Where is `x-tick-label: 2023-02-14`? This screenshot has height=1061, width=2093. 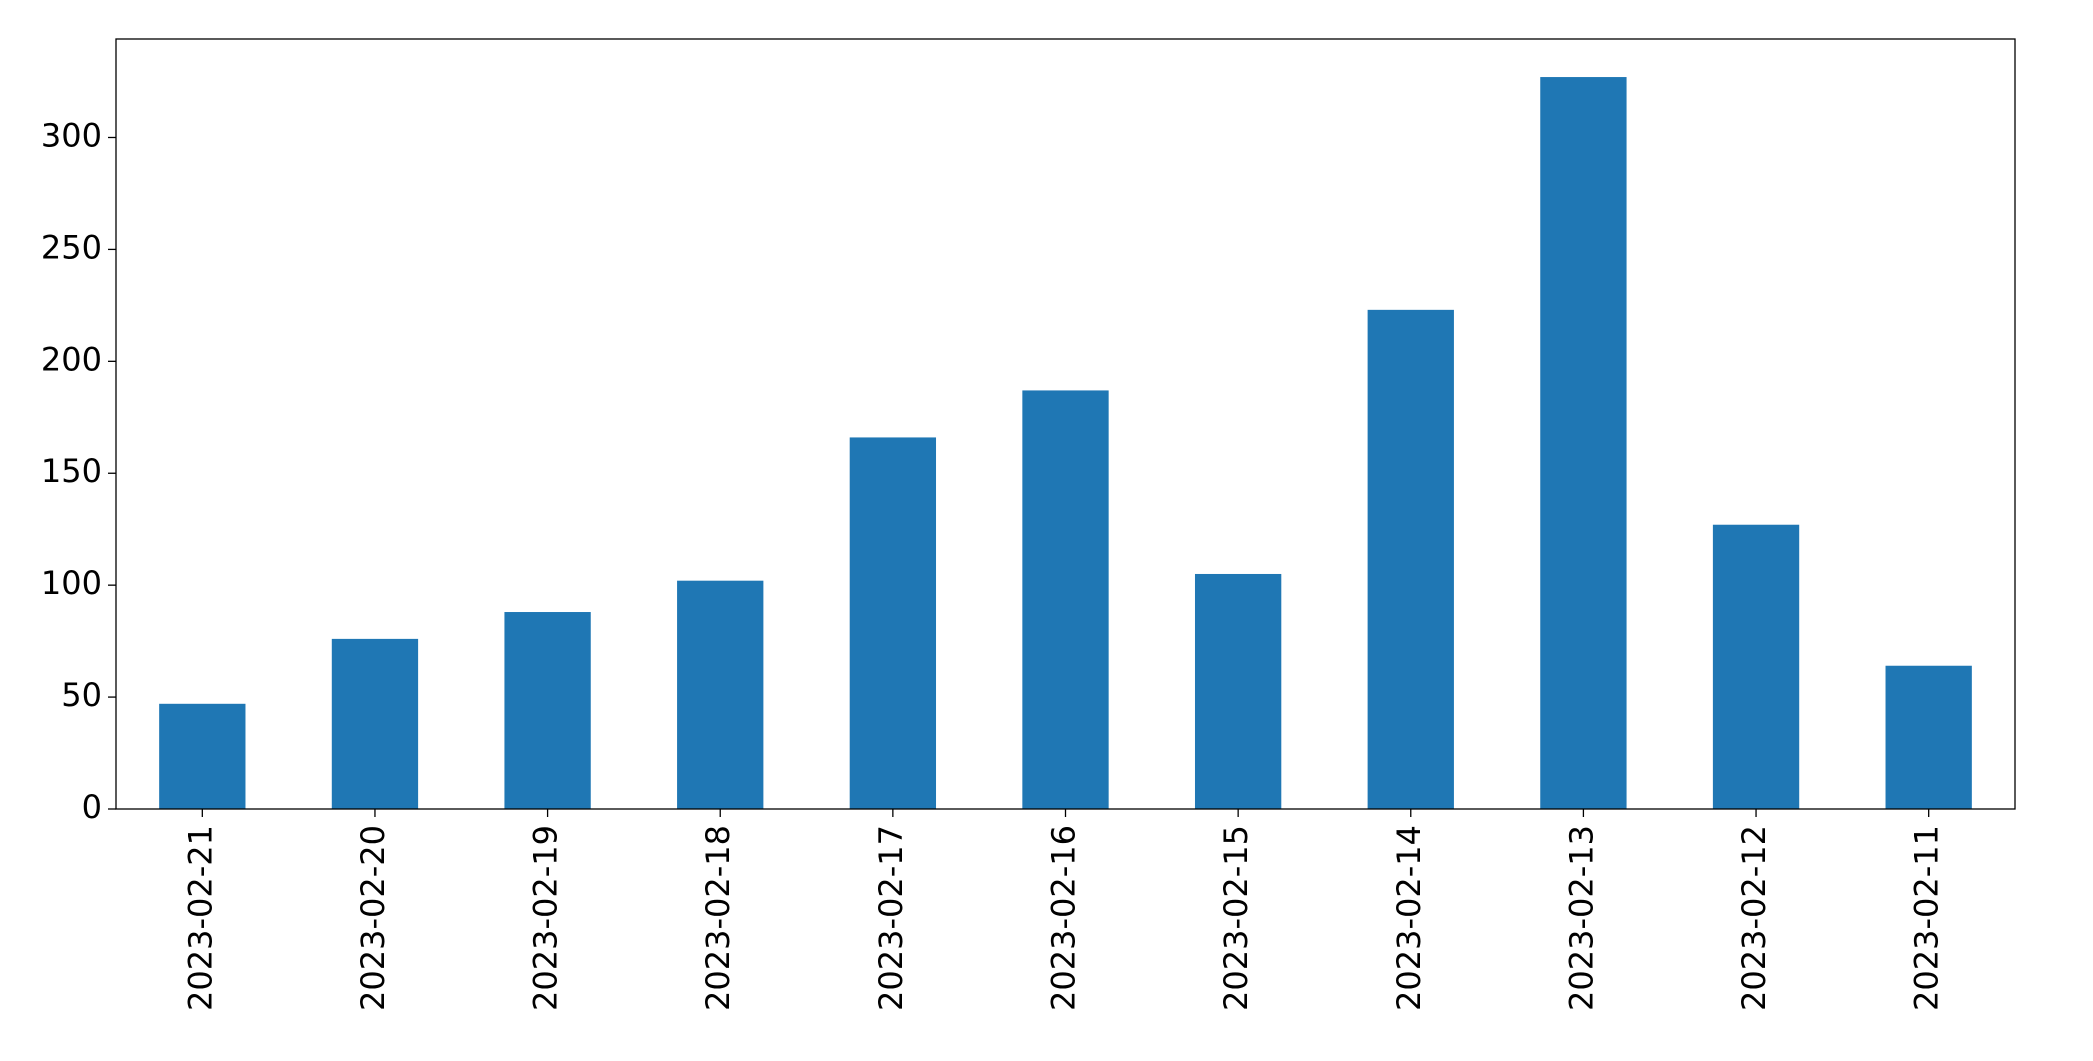
x-tick-label: 2023-02-14 is located at coordinates (1409, 918).